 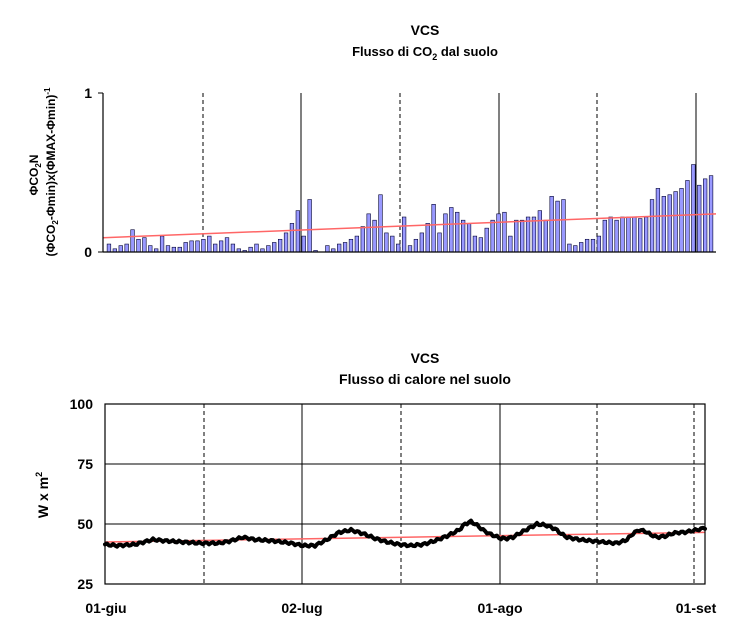 I want to click on chart2-ytick-label: 100, so click(x=82, y=404).